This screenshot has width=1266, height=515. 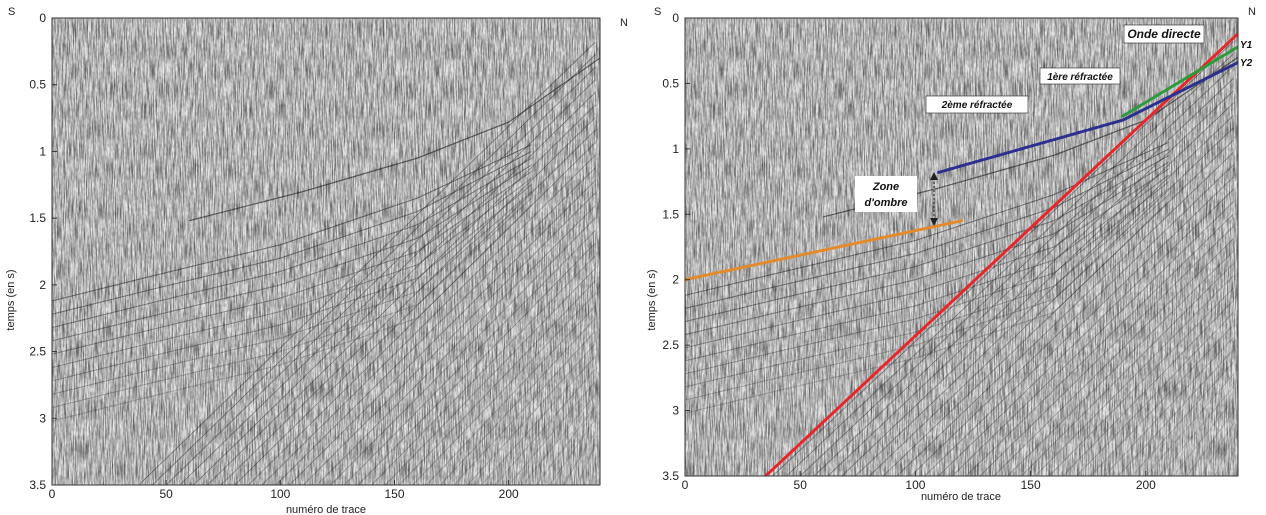 I want to click on annotation-first-refracted: 1ère réfractée, so click(x=1080, y=76).